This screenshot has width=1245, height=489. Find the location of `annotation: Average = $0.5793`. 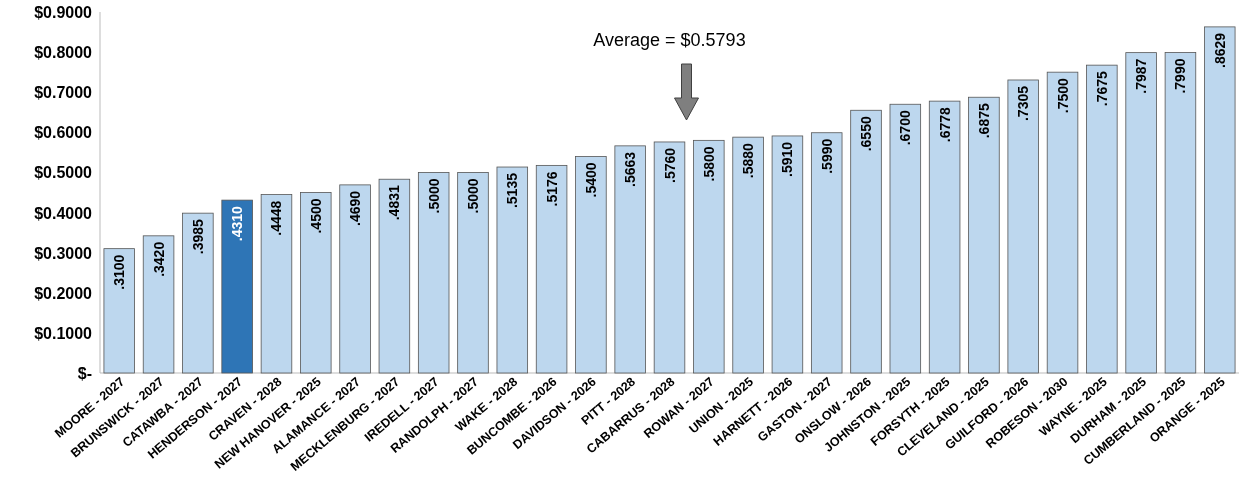

annotation: Average = $0.5793 is located at coordinates (669, 40).